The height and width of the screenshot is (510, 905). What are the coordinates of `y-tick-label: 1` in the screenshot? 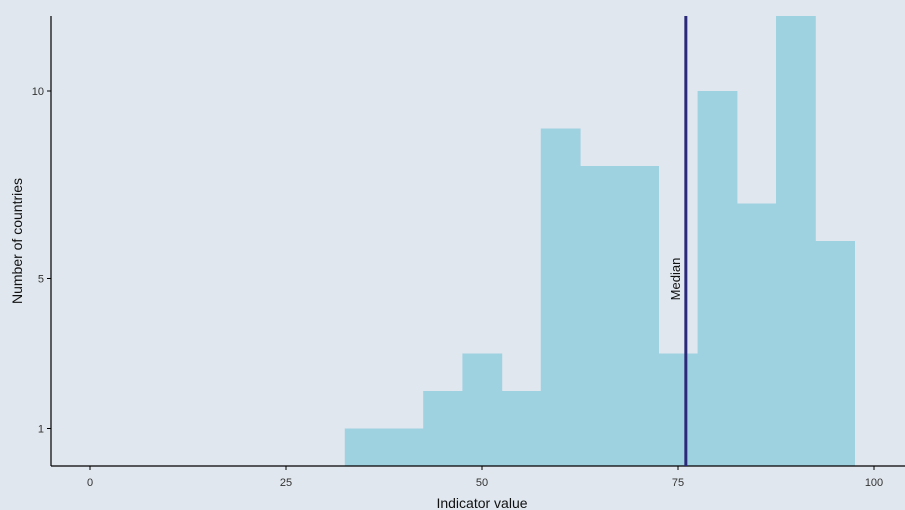 It's located at (41, 430).